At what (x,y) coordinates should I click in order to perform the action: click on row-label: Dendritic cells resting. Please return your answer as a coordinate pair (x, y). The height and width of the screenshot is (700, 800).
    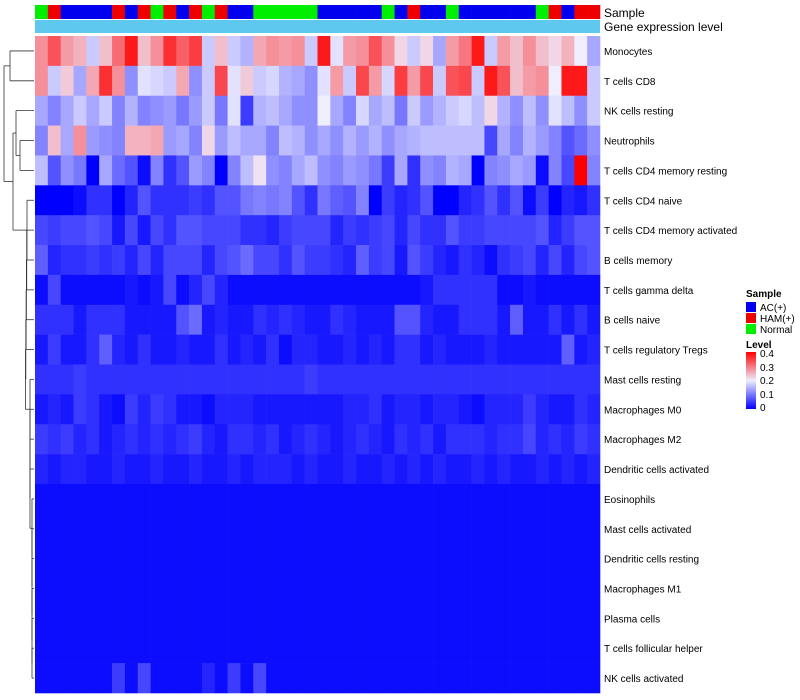
    Looking at the image, I should click on (651, 560).